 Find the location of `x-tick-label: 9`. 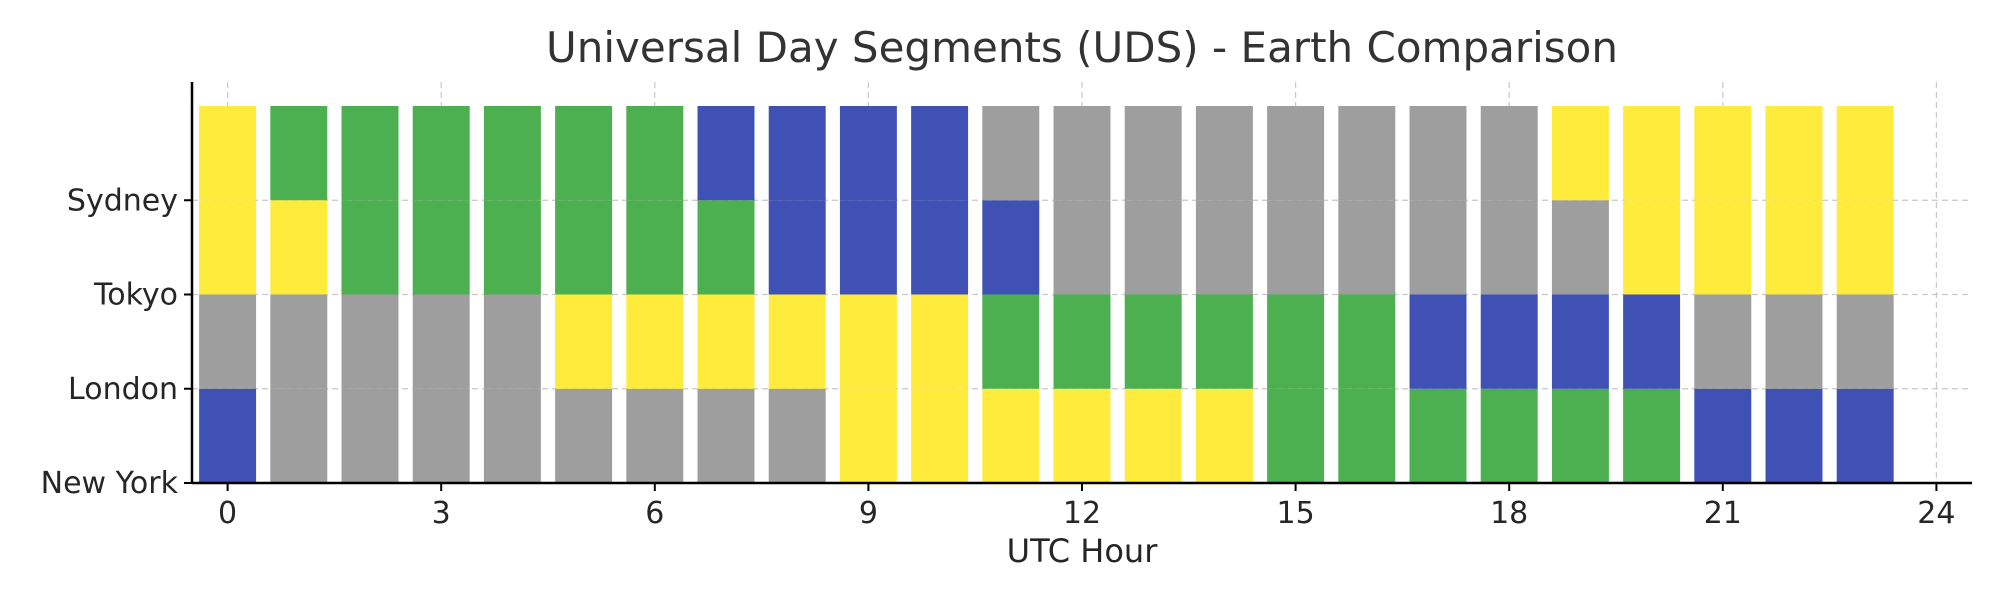

x-tick-label: 9 is located at coordinates (868, 513).